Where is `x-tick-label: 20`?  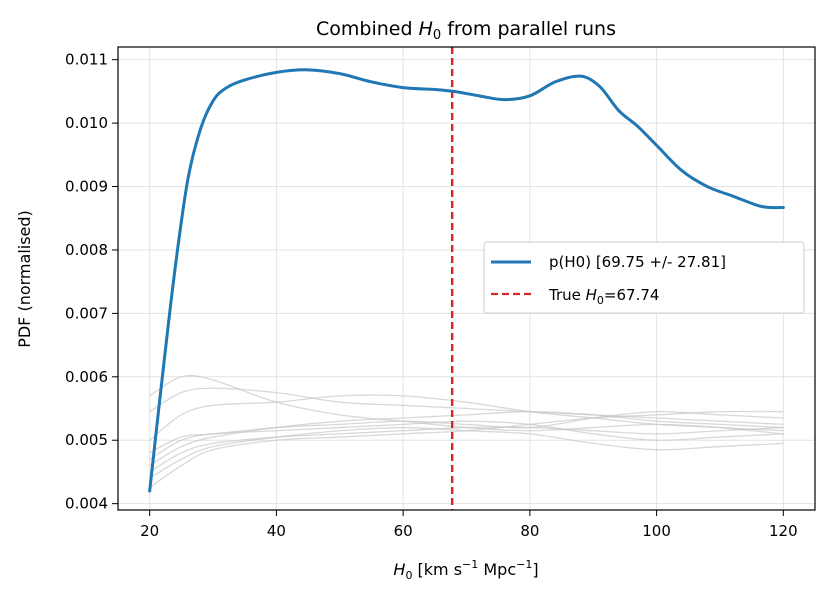 x-tick-label: 20 is located at coordinates (149, 531).